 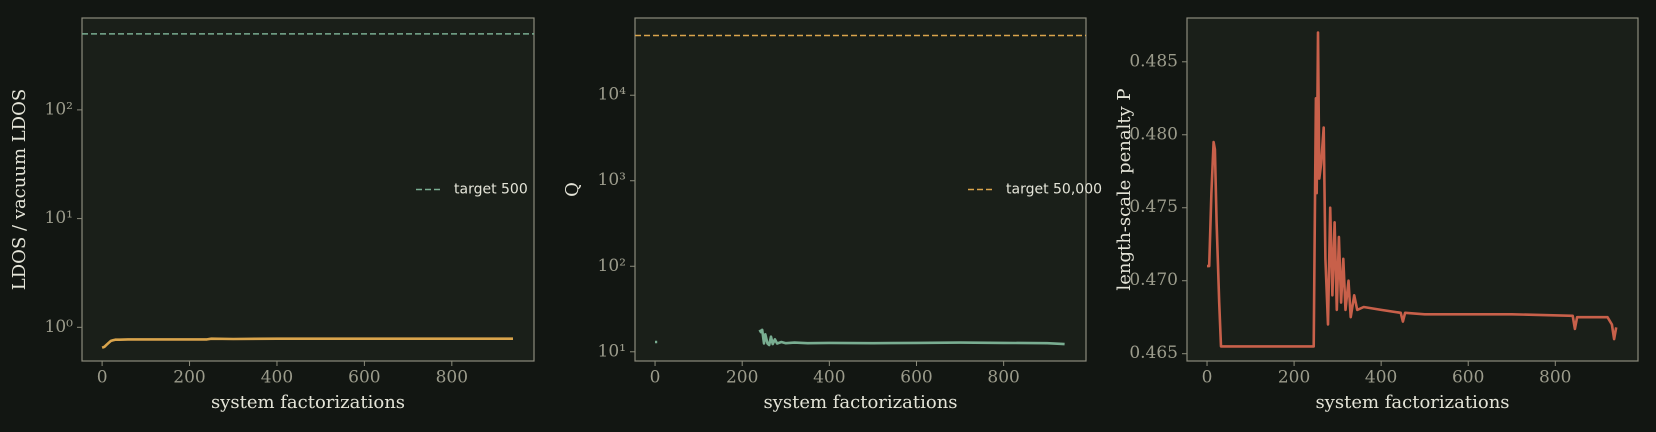 What do you see at coordinates (1153, 353) in the screenshot?
I see `y-tick-label: 0.465` at bounding box center [1153, 353].